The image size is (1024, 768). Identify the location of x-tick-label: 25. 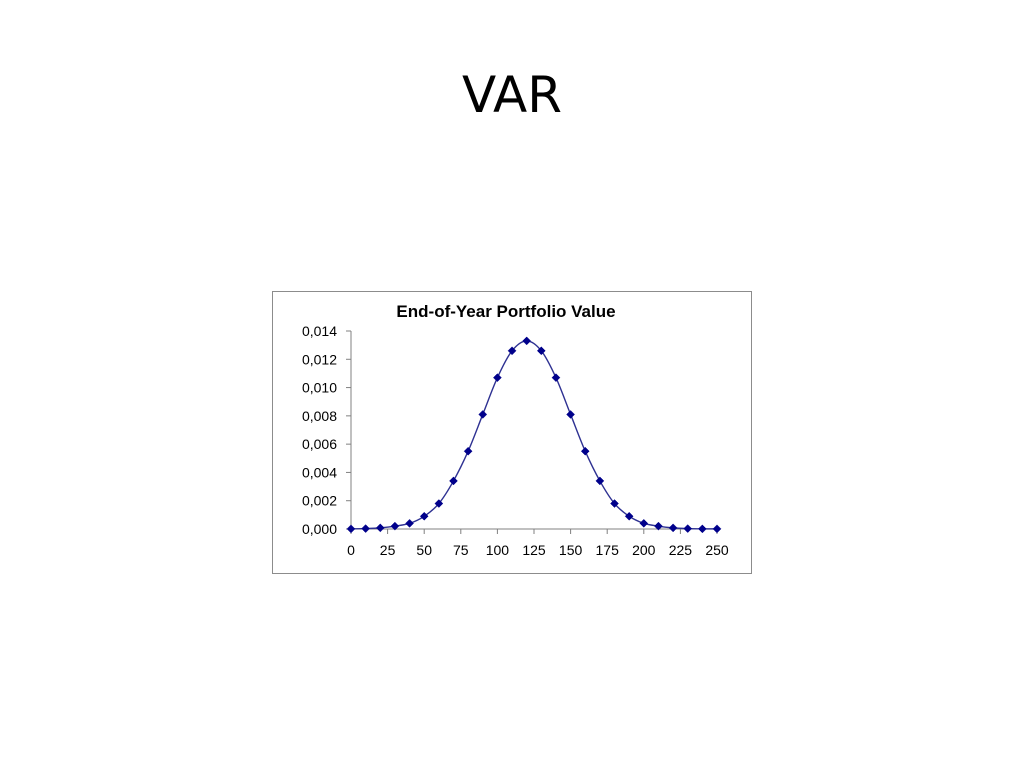
(388, 550).